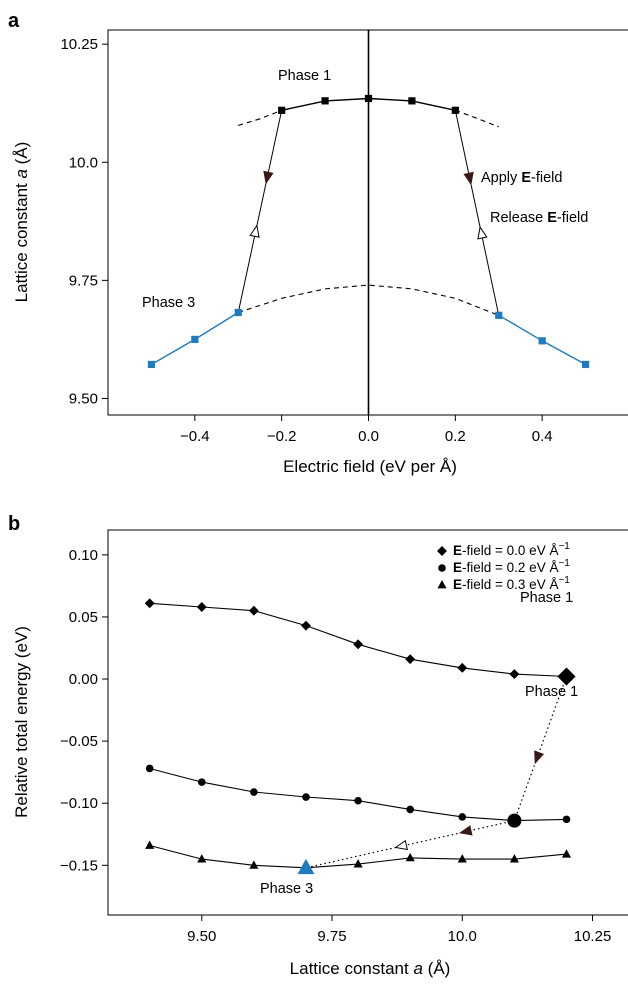 The image size is (628, 989). I want to click on panel-a-y-tick-label: 9.75, so click(83, 280).